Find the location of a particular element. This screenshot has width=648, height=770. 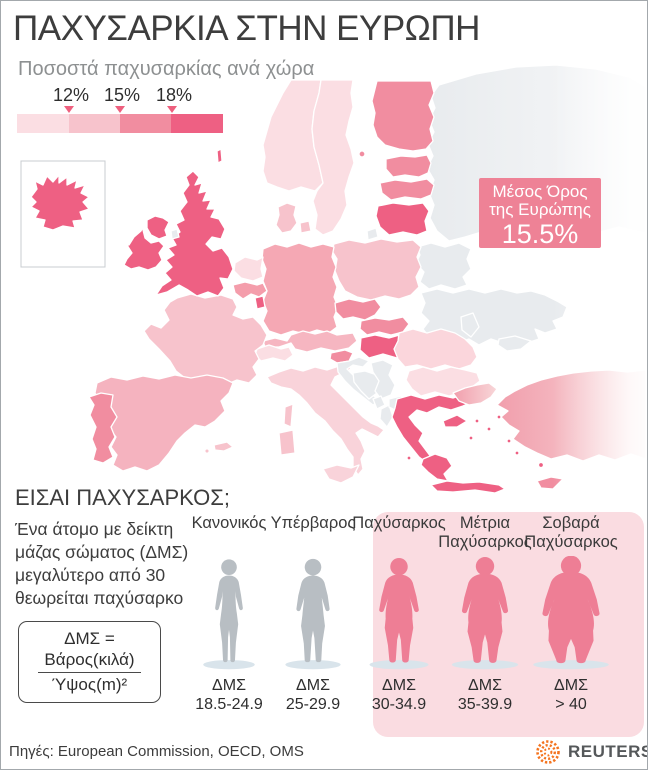

reuters-logo: REUTERS is located at coordinates (591, 752).